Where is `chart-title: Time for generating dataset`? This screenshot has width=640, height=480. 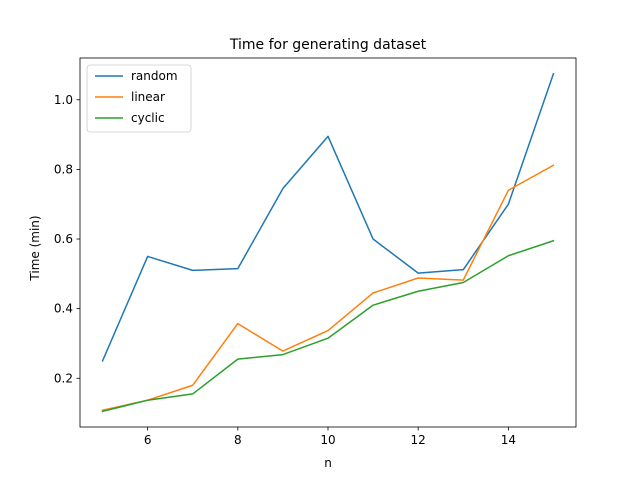 chart-title: Time for generating dataset is located at coordinates (328, 45).